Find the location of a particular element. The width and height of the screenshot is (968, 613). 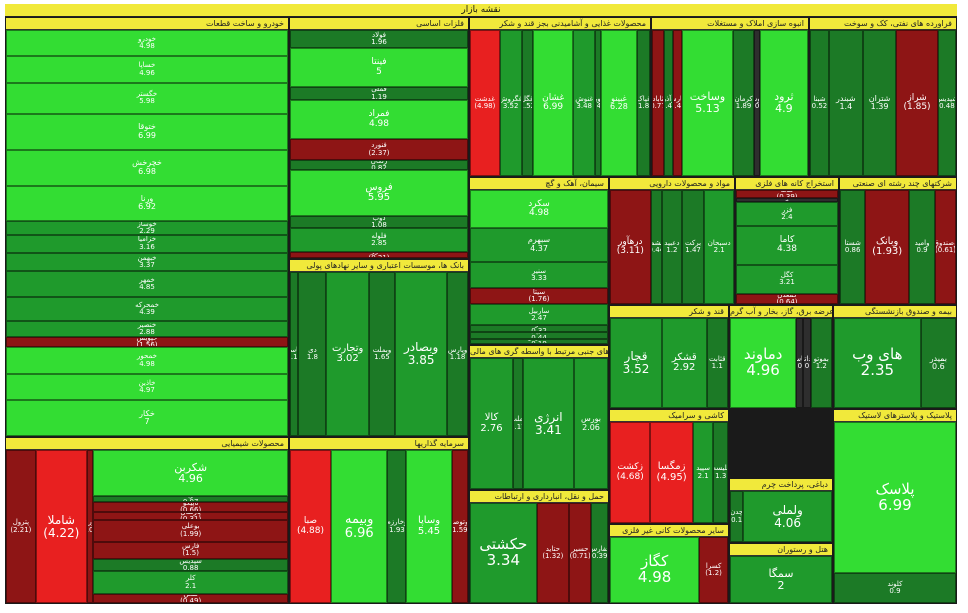

sector-header: عرضه برق، گاز، بخار و آب گرم is located at coordinates (781, 312).